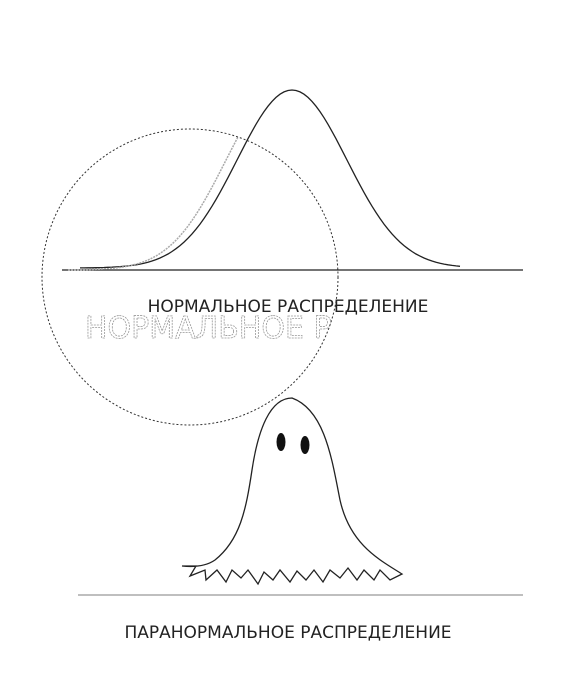 The height and width of the screenshot is (687, 564). I want to click on normal-label: НОРМАЛЬНОЕ РАСПРЕДЕЛЕНИЕ, so click(288, 307).